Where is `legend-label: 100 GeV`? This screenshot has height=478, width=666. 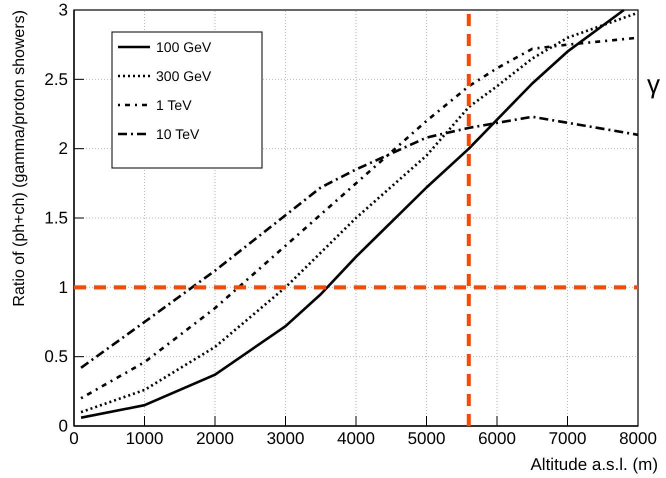
legend-label: 100 GeV is located at coordinates (184, 47).